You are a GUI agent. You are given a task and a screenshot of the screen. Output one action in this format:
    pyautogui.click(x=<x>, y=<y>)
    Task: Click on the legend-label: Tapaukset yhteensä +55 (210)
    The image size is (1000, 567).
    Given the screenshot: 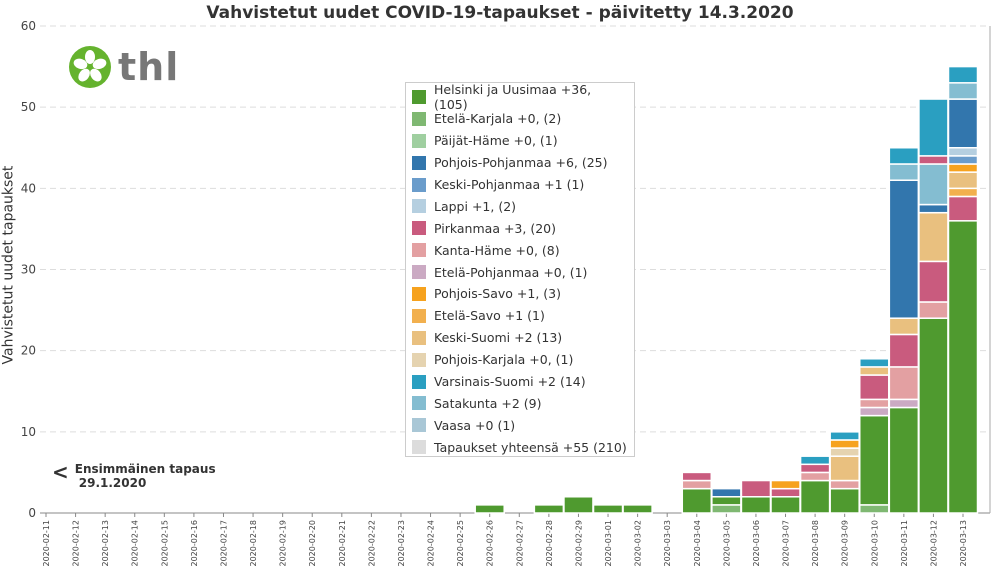 What is the action you would take?
    pyautogui.click(x=530, y=447)
    